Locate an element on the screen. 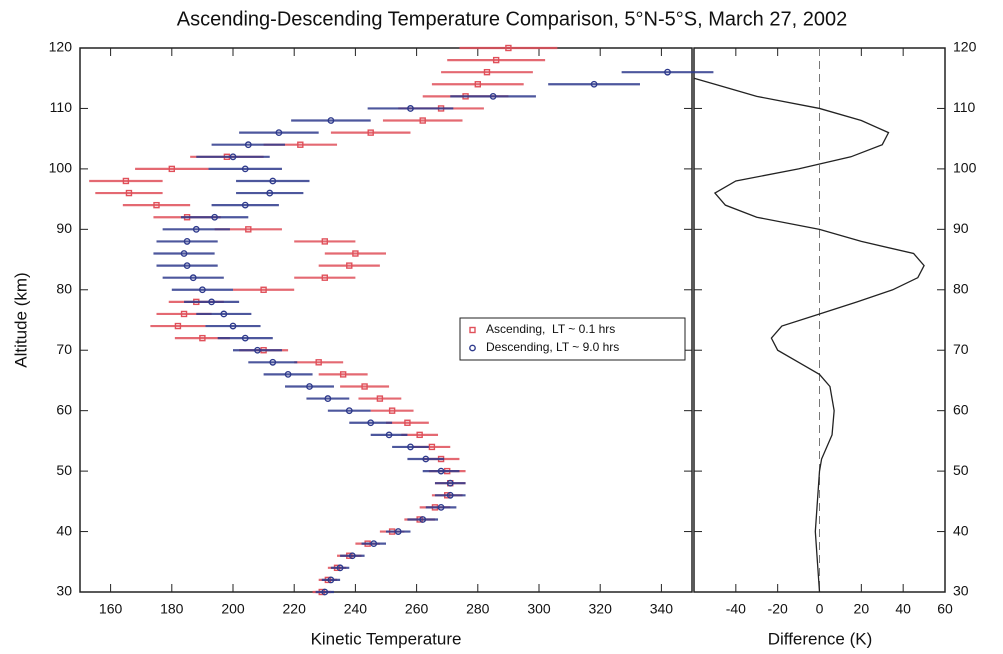 This screenshot has height=654, width=1003. x-tick-label: 340 is located at coordinates (662, 609).